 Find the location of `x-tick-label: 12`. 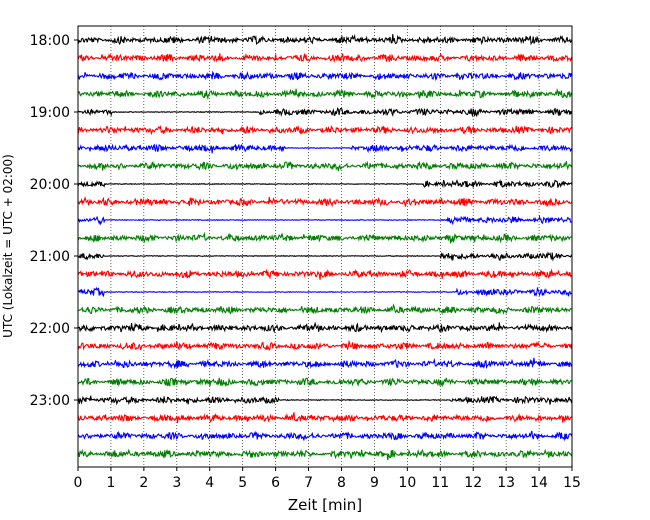

x-tick-label: 12 is located at coordinates (473, 483).